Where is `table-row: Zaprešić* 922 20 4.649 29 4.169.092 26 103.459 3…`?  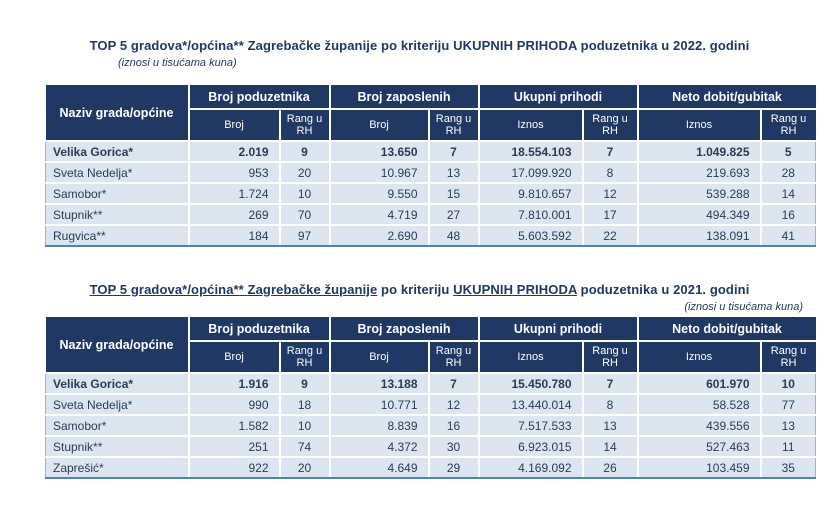 table-row: Zaprešić* 922 20 4.649 29 4.169.092 26 103.459 3… is located at coordinates (431, 468).